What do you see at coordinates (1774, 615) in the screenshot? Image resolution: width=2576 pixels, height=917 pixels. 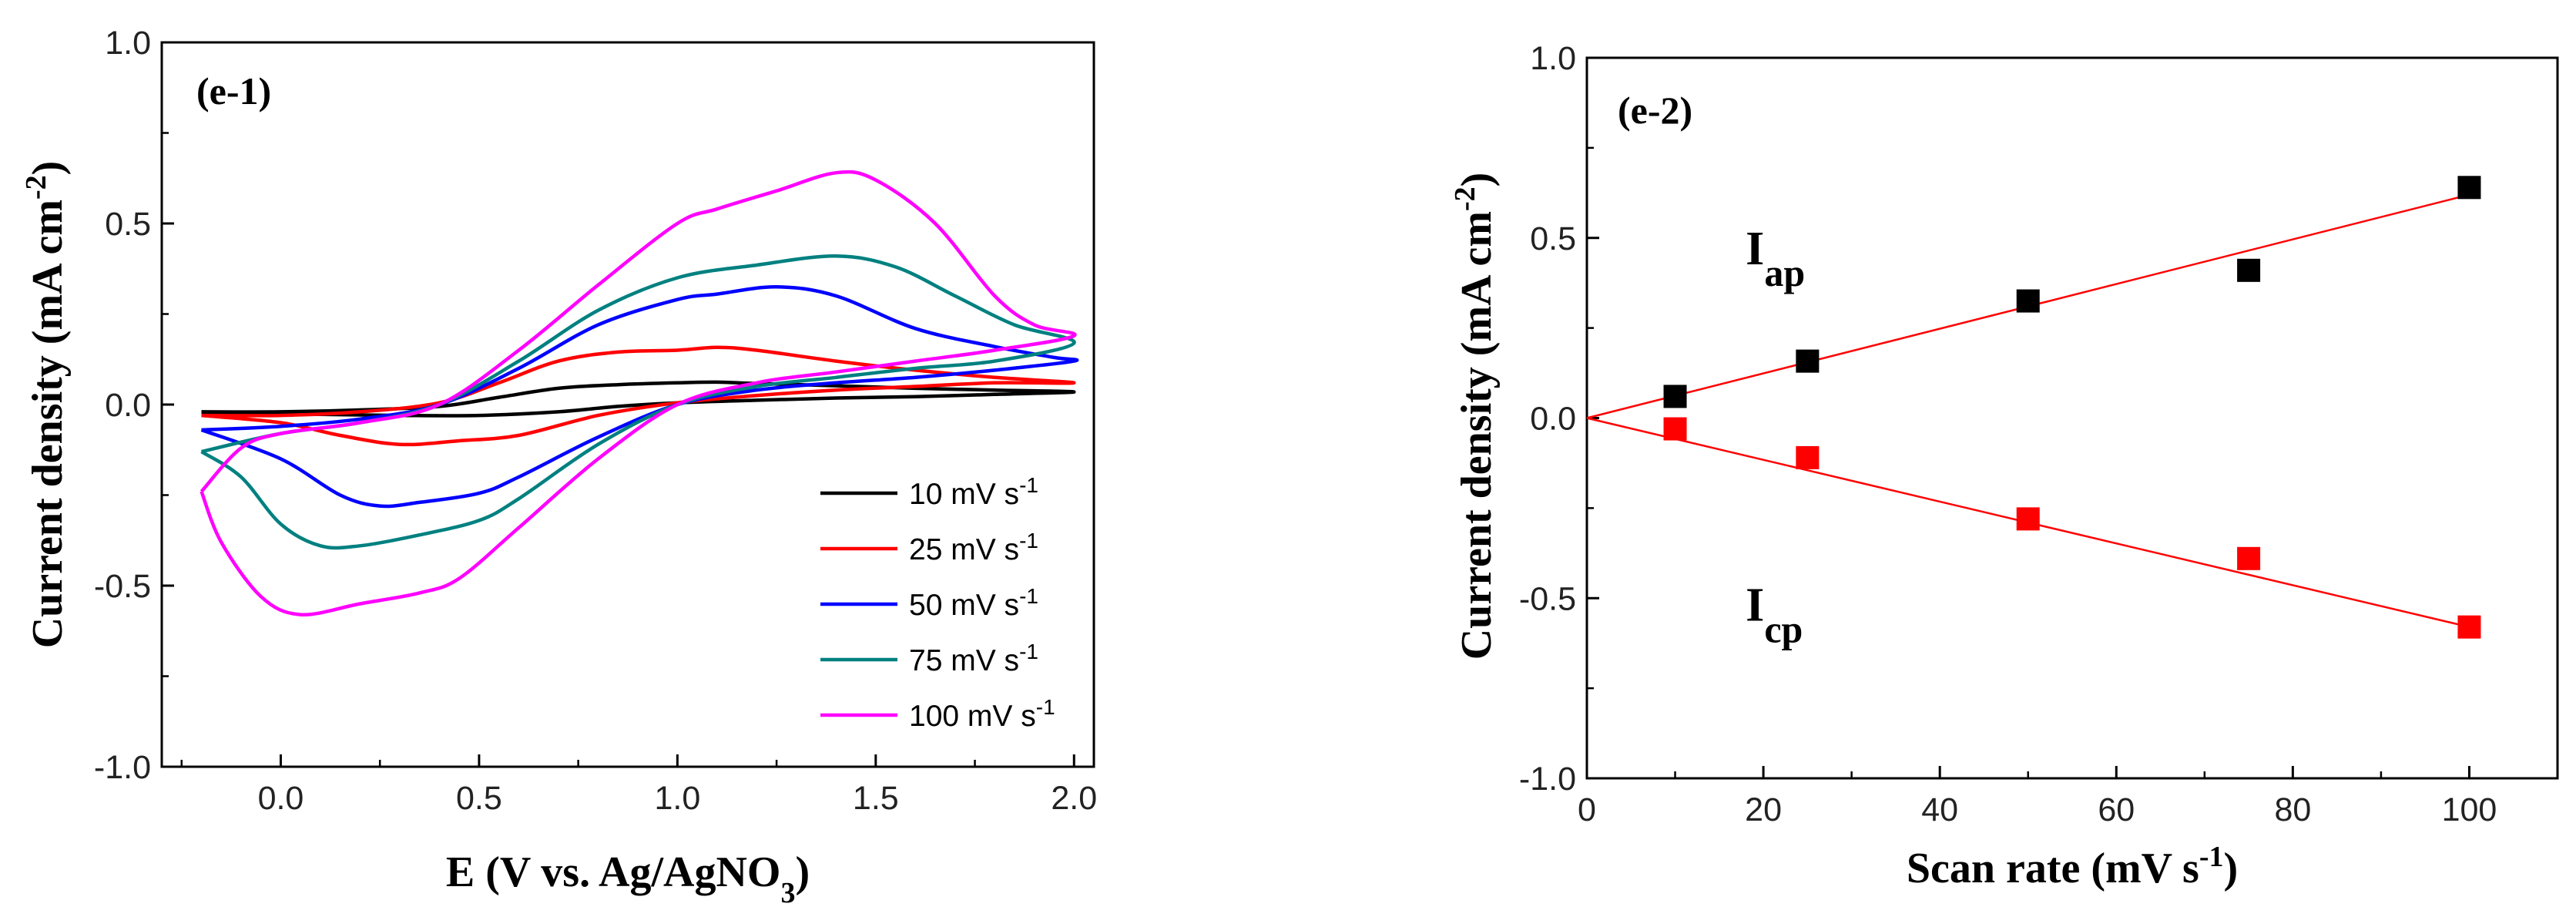 I see `annotation-cp: Icp` at bounding box center [1774, 615].